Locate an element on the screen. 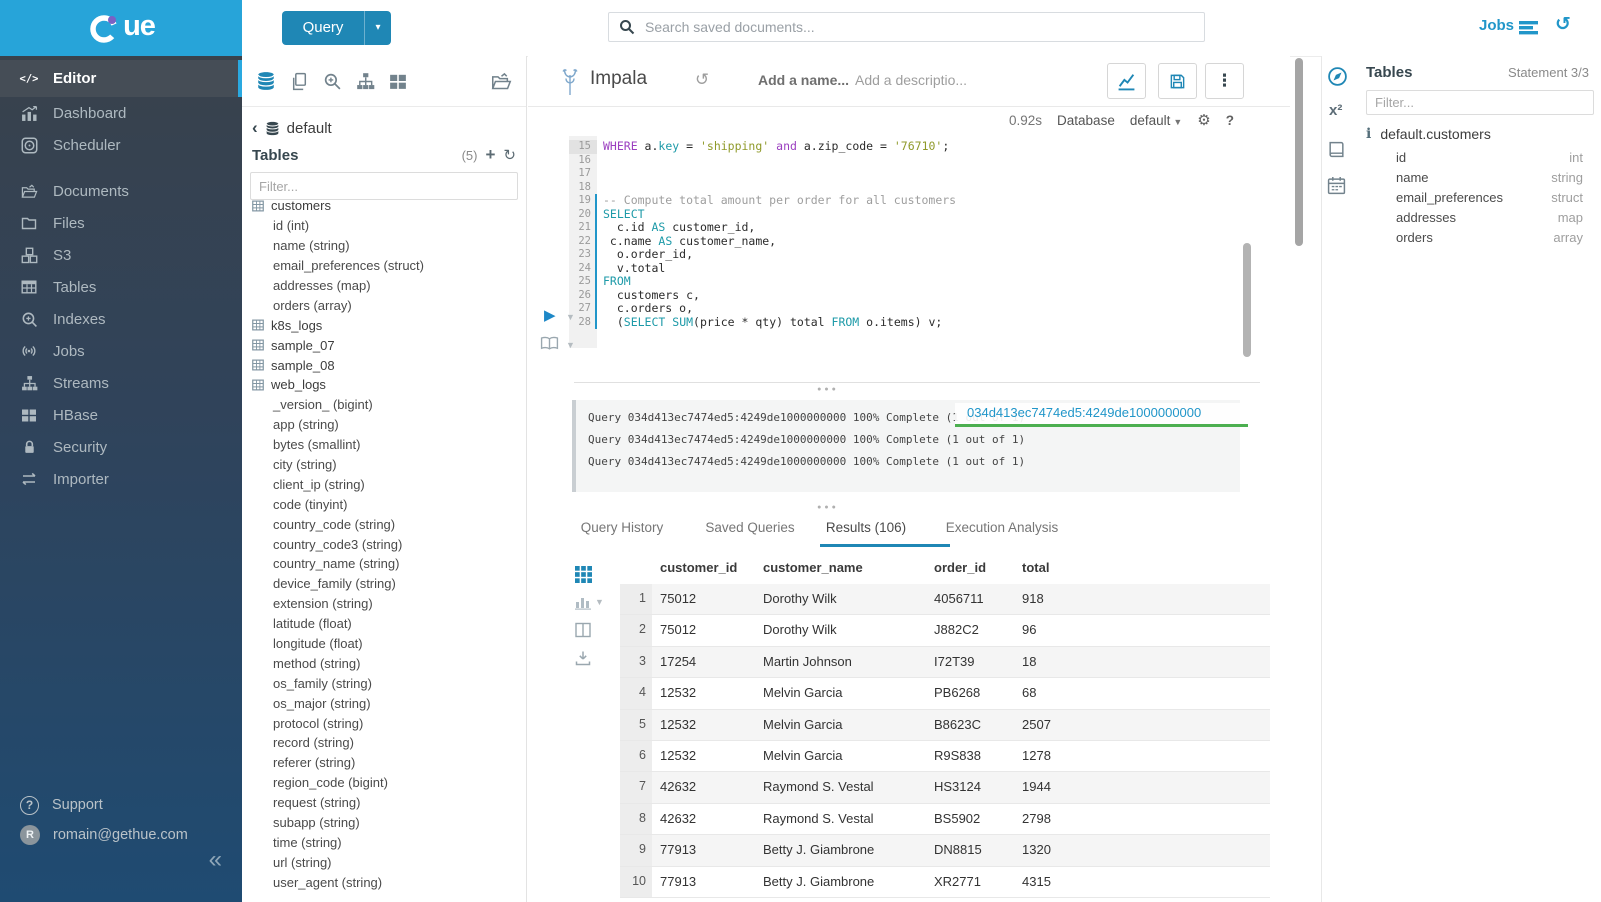 The height and width of the screenshot is (902, 1601). column-item: os_family (string) is located at coordinates (322, 683).